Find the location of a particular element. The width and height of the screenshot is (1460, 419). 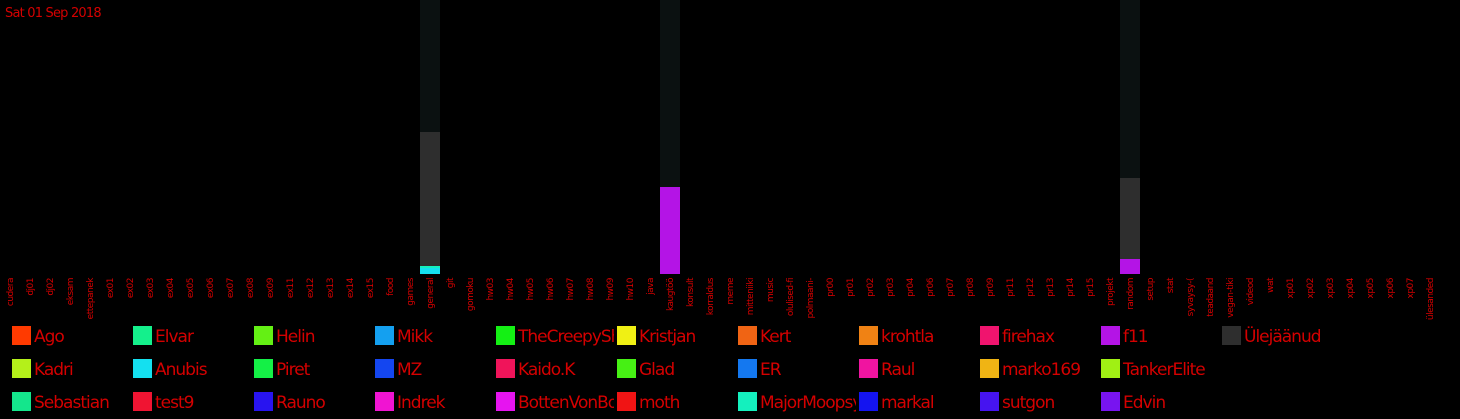

legend-label: Kadri is located at coordinates (53, 370).